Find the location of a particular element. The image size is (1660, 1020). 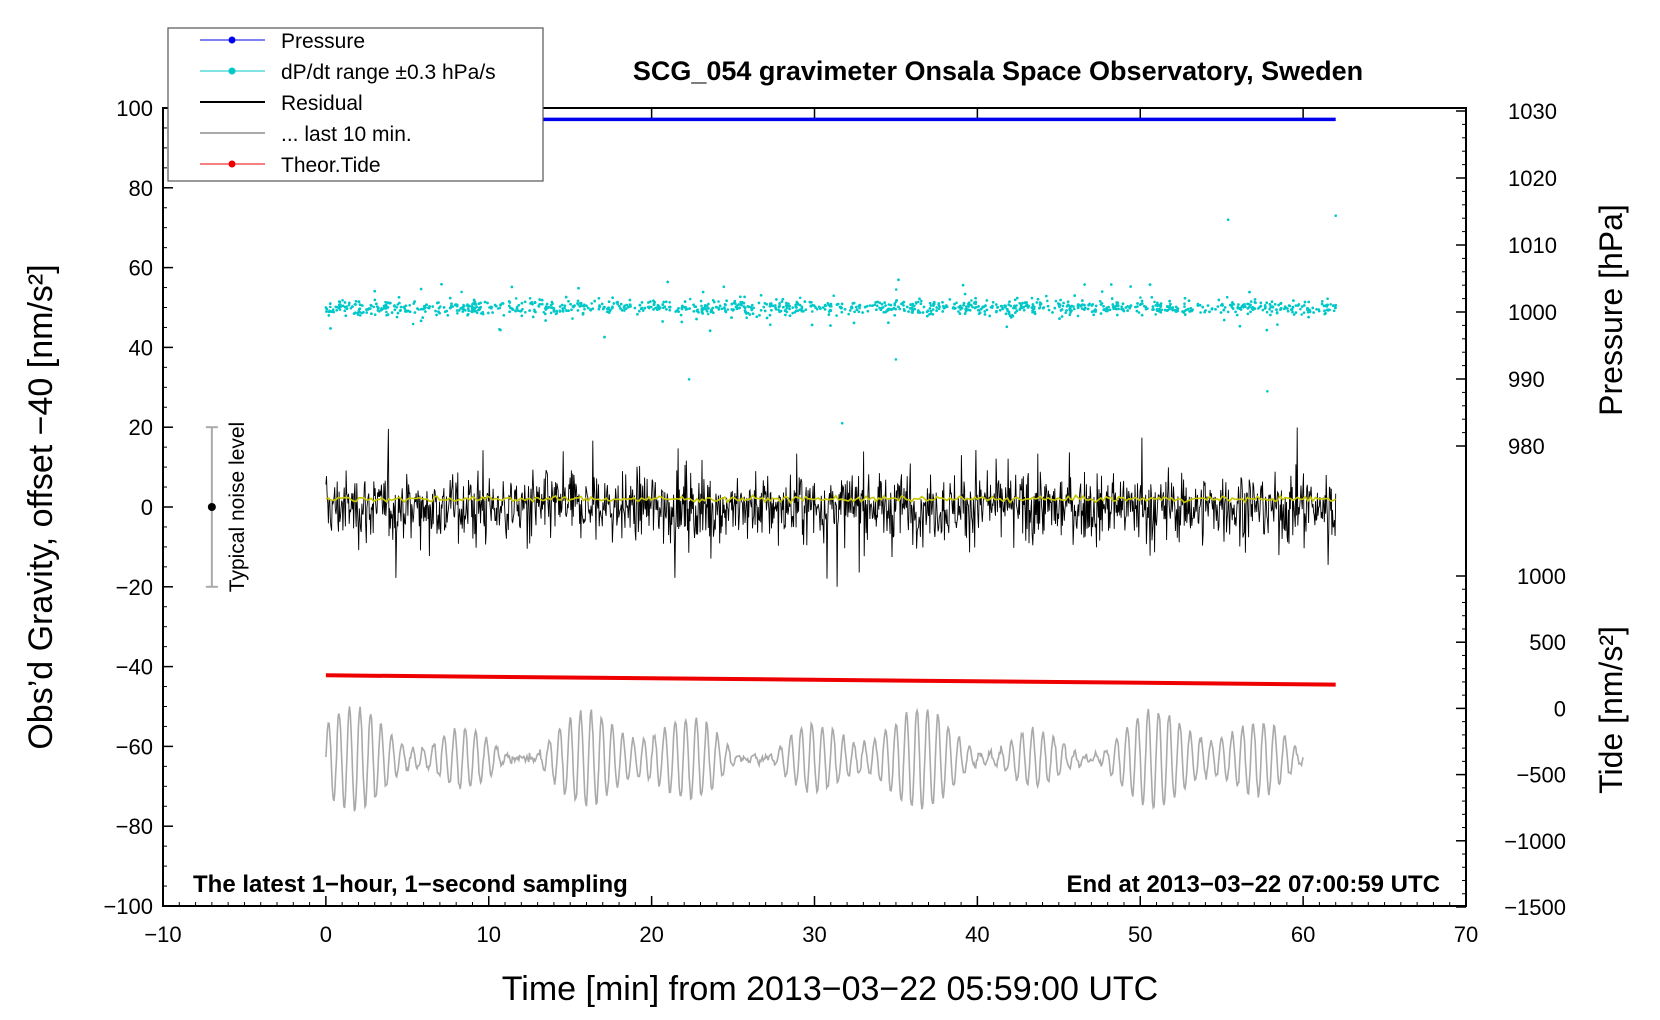

y-tick-label-left: −60 is located at coordinates (134, 746).